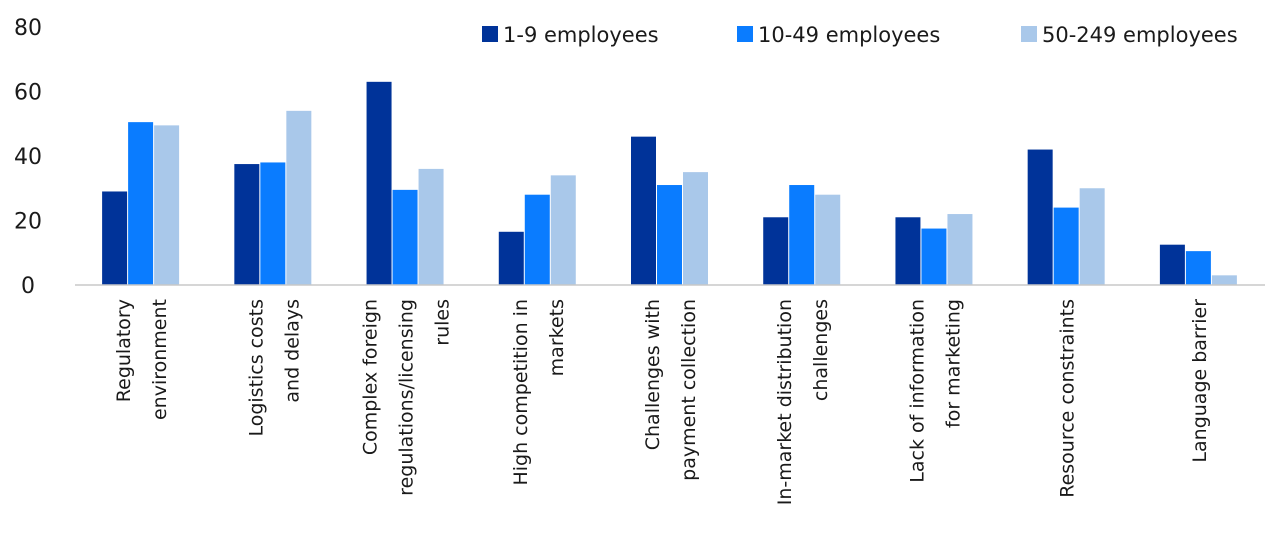  I want to click on category-label-line: challenges, so click(821, 350).